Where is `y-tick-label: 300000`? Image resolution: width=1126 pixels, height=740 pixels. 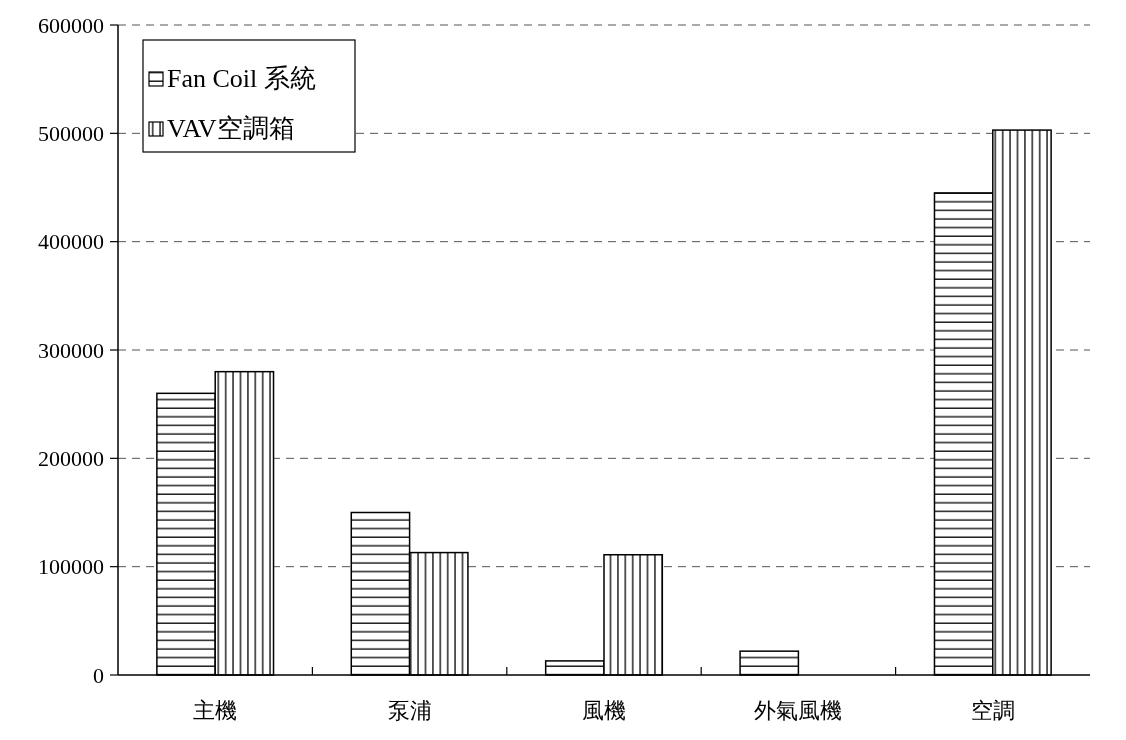
y-tick-label: 300000 is located at coordinates (71, 350).